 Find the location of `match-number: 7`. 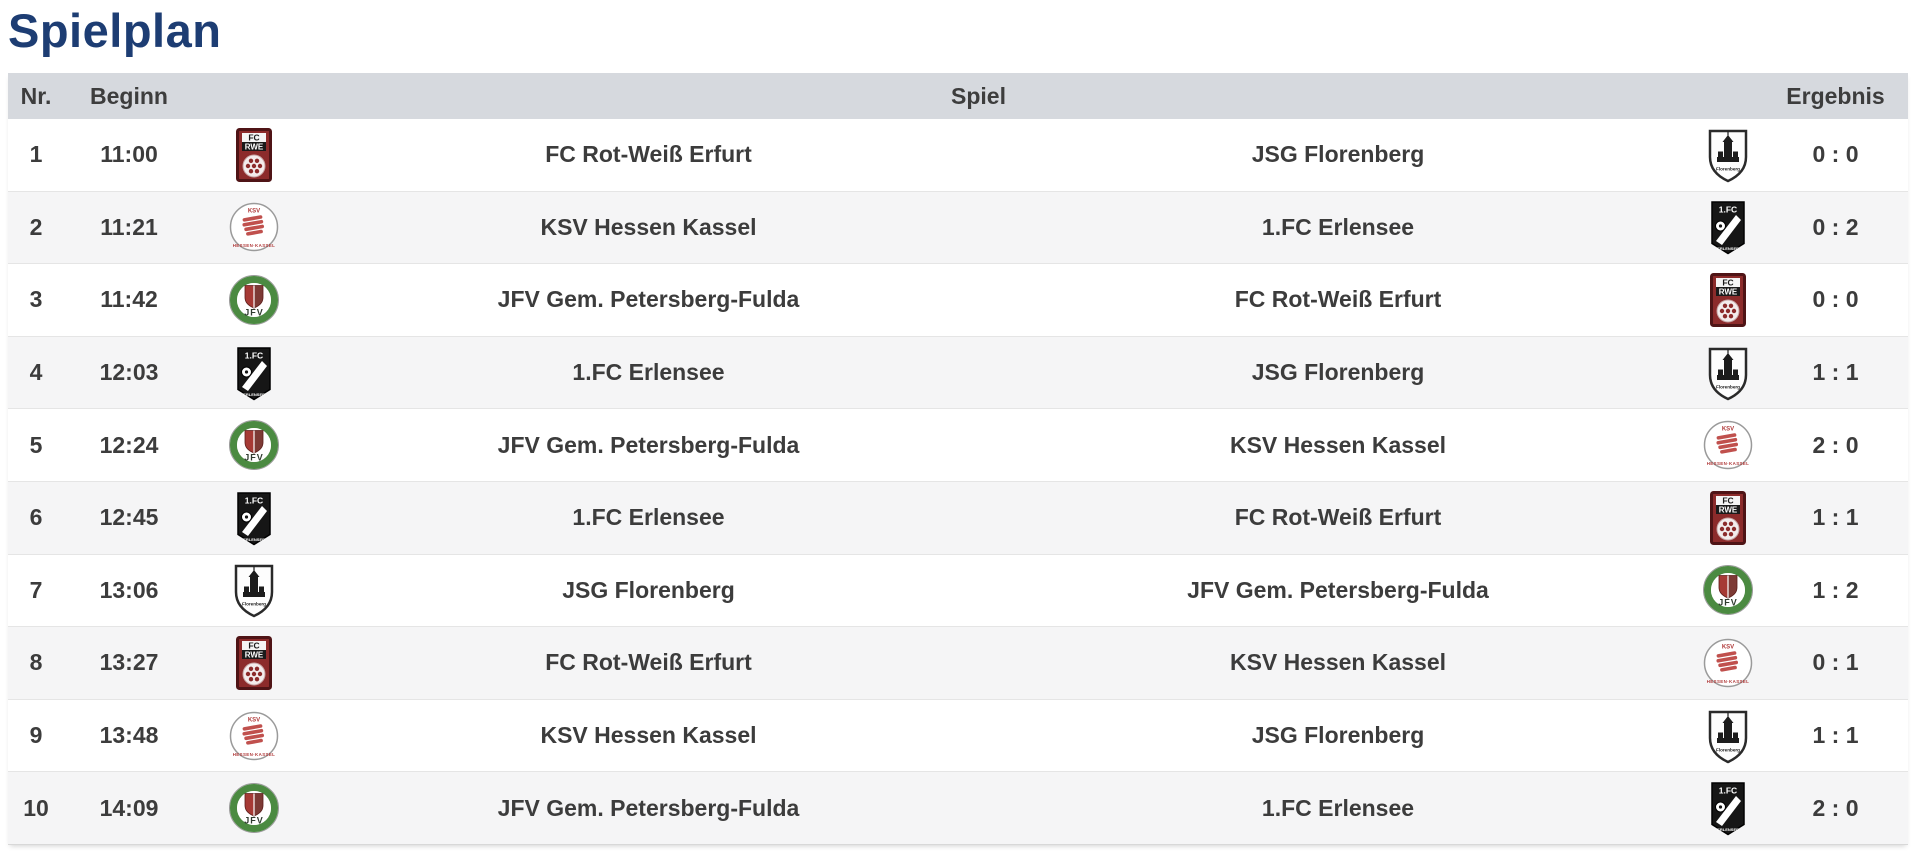

match-number: 7 is located at coordinates (36, 589).